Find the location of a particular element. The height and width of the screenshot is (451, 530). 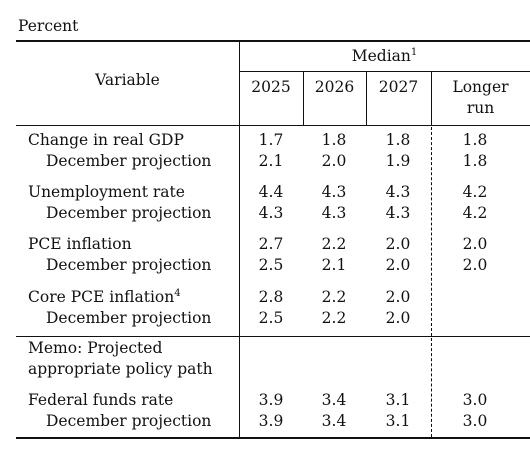

footnote-marker: 4 is located at coordinates (177, 293).